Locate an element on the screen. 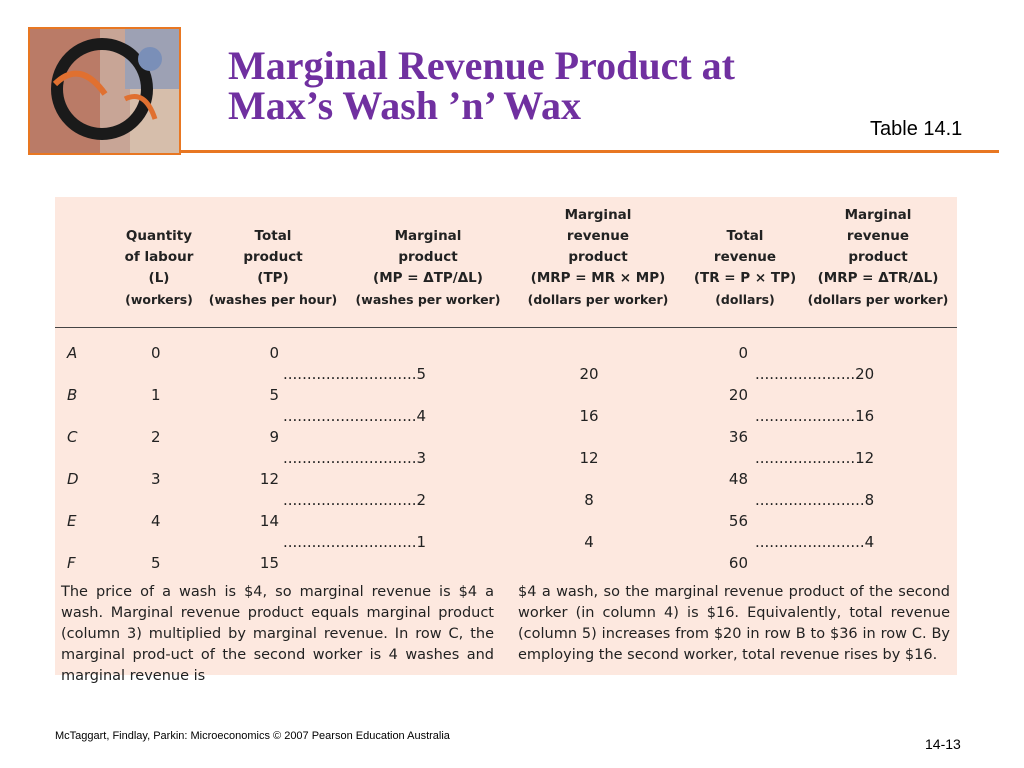 Image resolution: width=1024 pixels, height=768 pixels. header-quantity-of-labour: Quantity of labour (L) (workers) is located at coordinates (159, 267).